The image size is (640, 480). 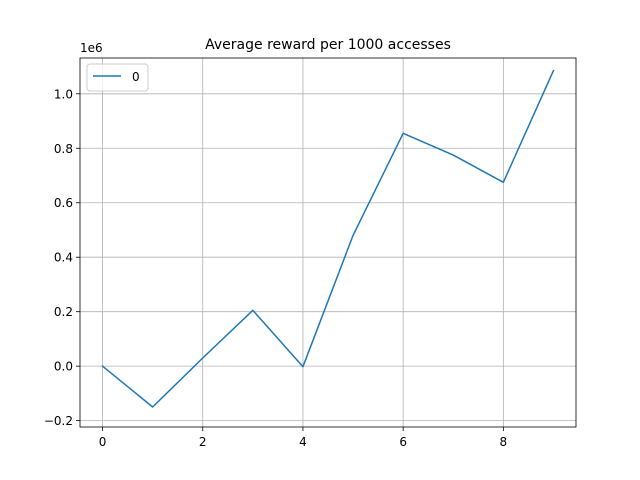 What do you see at coordinates (136, 77) in the screenshot?
I see `legend-label: 0` at bounding box center [136, 77].